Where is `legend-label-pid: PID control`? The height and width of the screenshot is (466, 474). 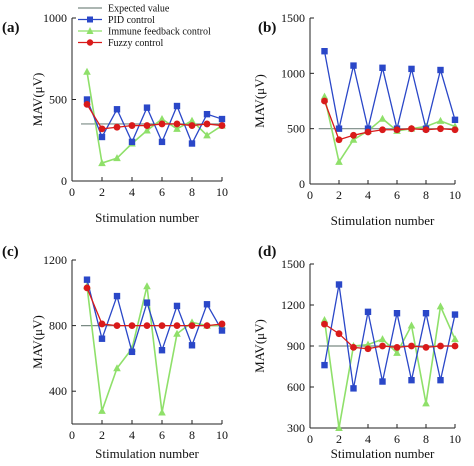
legend-label-pid: PID control is located at coordinates (131, 20).